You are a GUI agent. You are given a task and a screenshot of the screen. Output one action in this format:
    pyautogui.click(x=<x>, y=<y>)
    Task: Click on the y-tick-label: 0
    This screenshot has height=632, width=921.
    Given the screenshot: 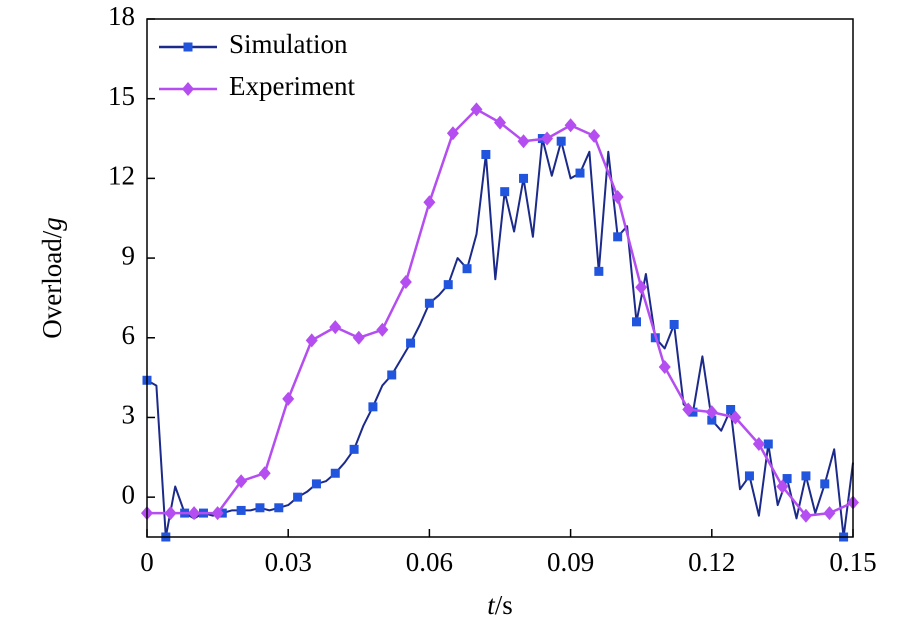 What is the action you would take?
    pyautogui.click(x=129, y=494)
    